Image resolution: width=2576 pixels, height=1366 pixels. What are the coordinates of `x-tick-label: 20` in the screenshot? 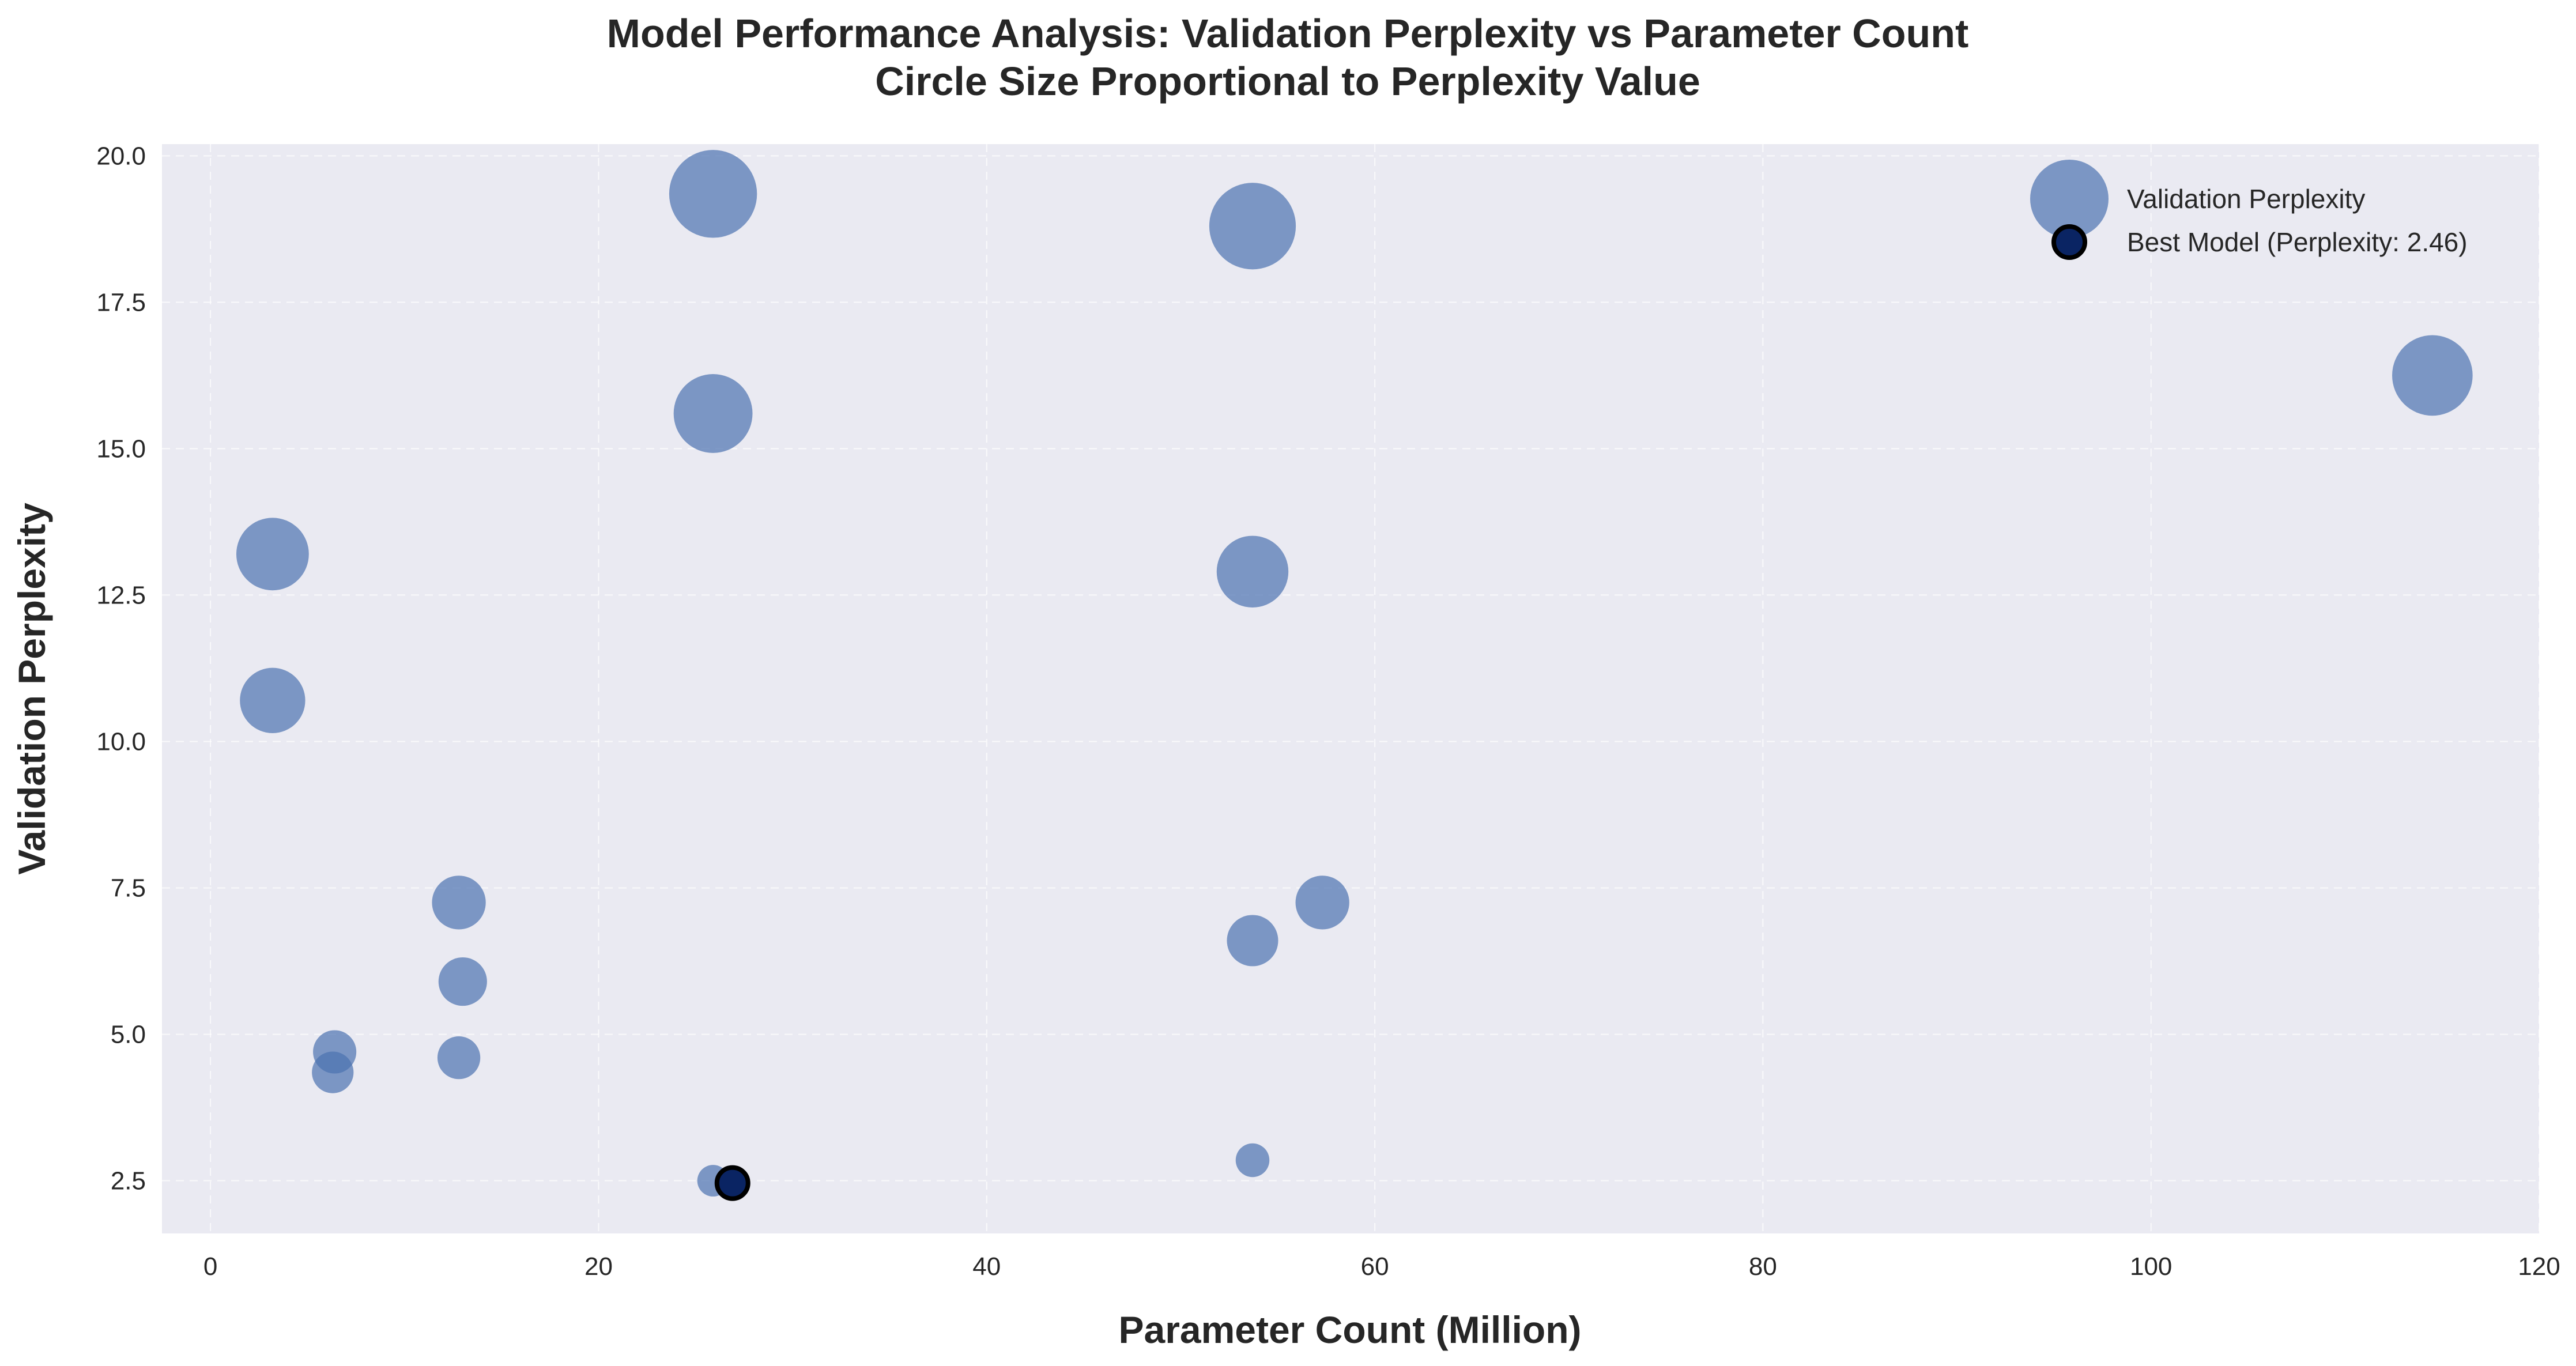 It's located at (598, 1266).